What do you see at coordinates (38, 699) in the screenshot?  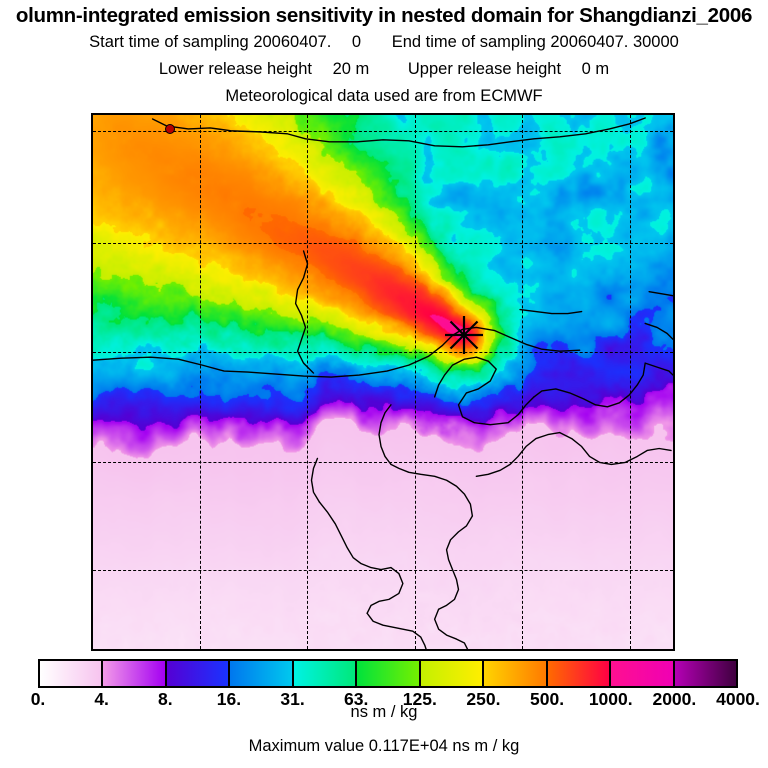 I see `colorbar-tick-label: 0.` at bounding box center [38, 699].